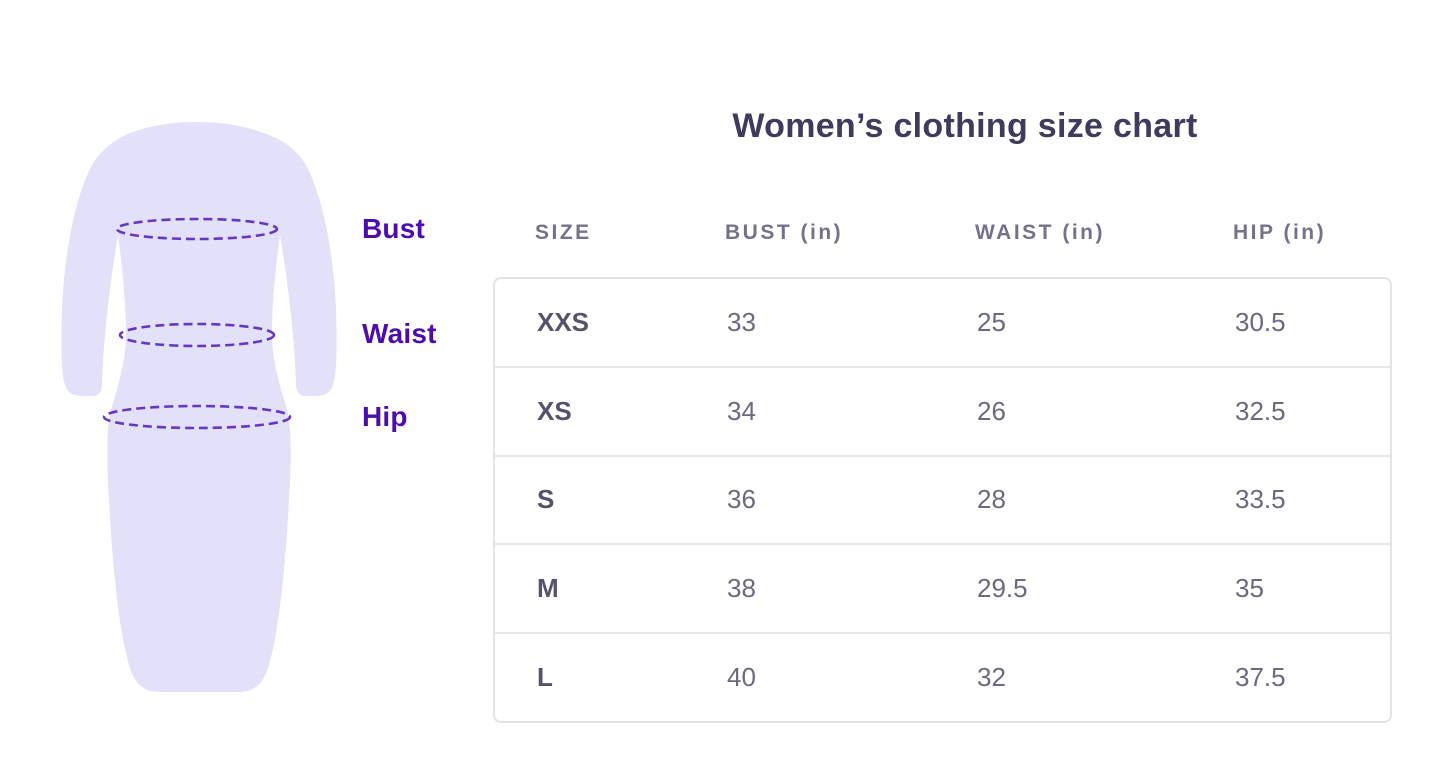 This screenshot has height=771, width=1445. What do you see at coordinates (991, 499) in the screenshot?
I see `value-cell: 28` at bounding box center [991, 499].